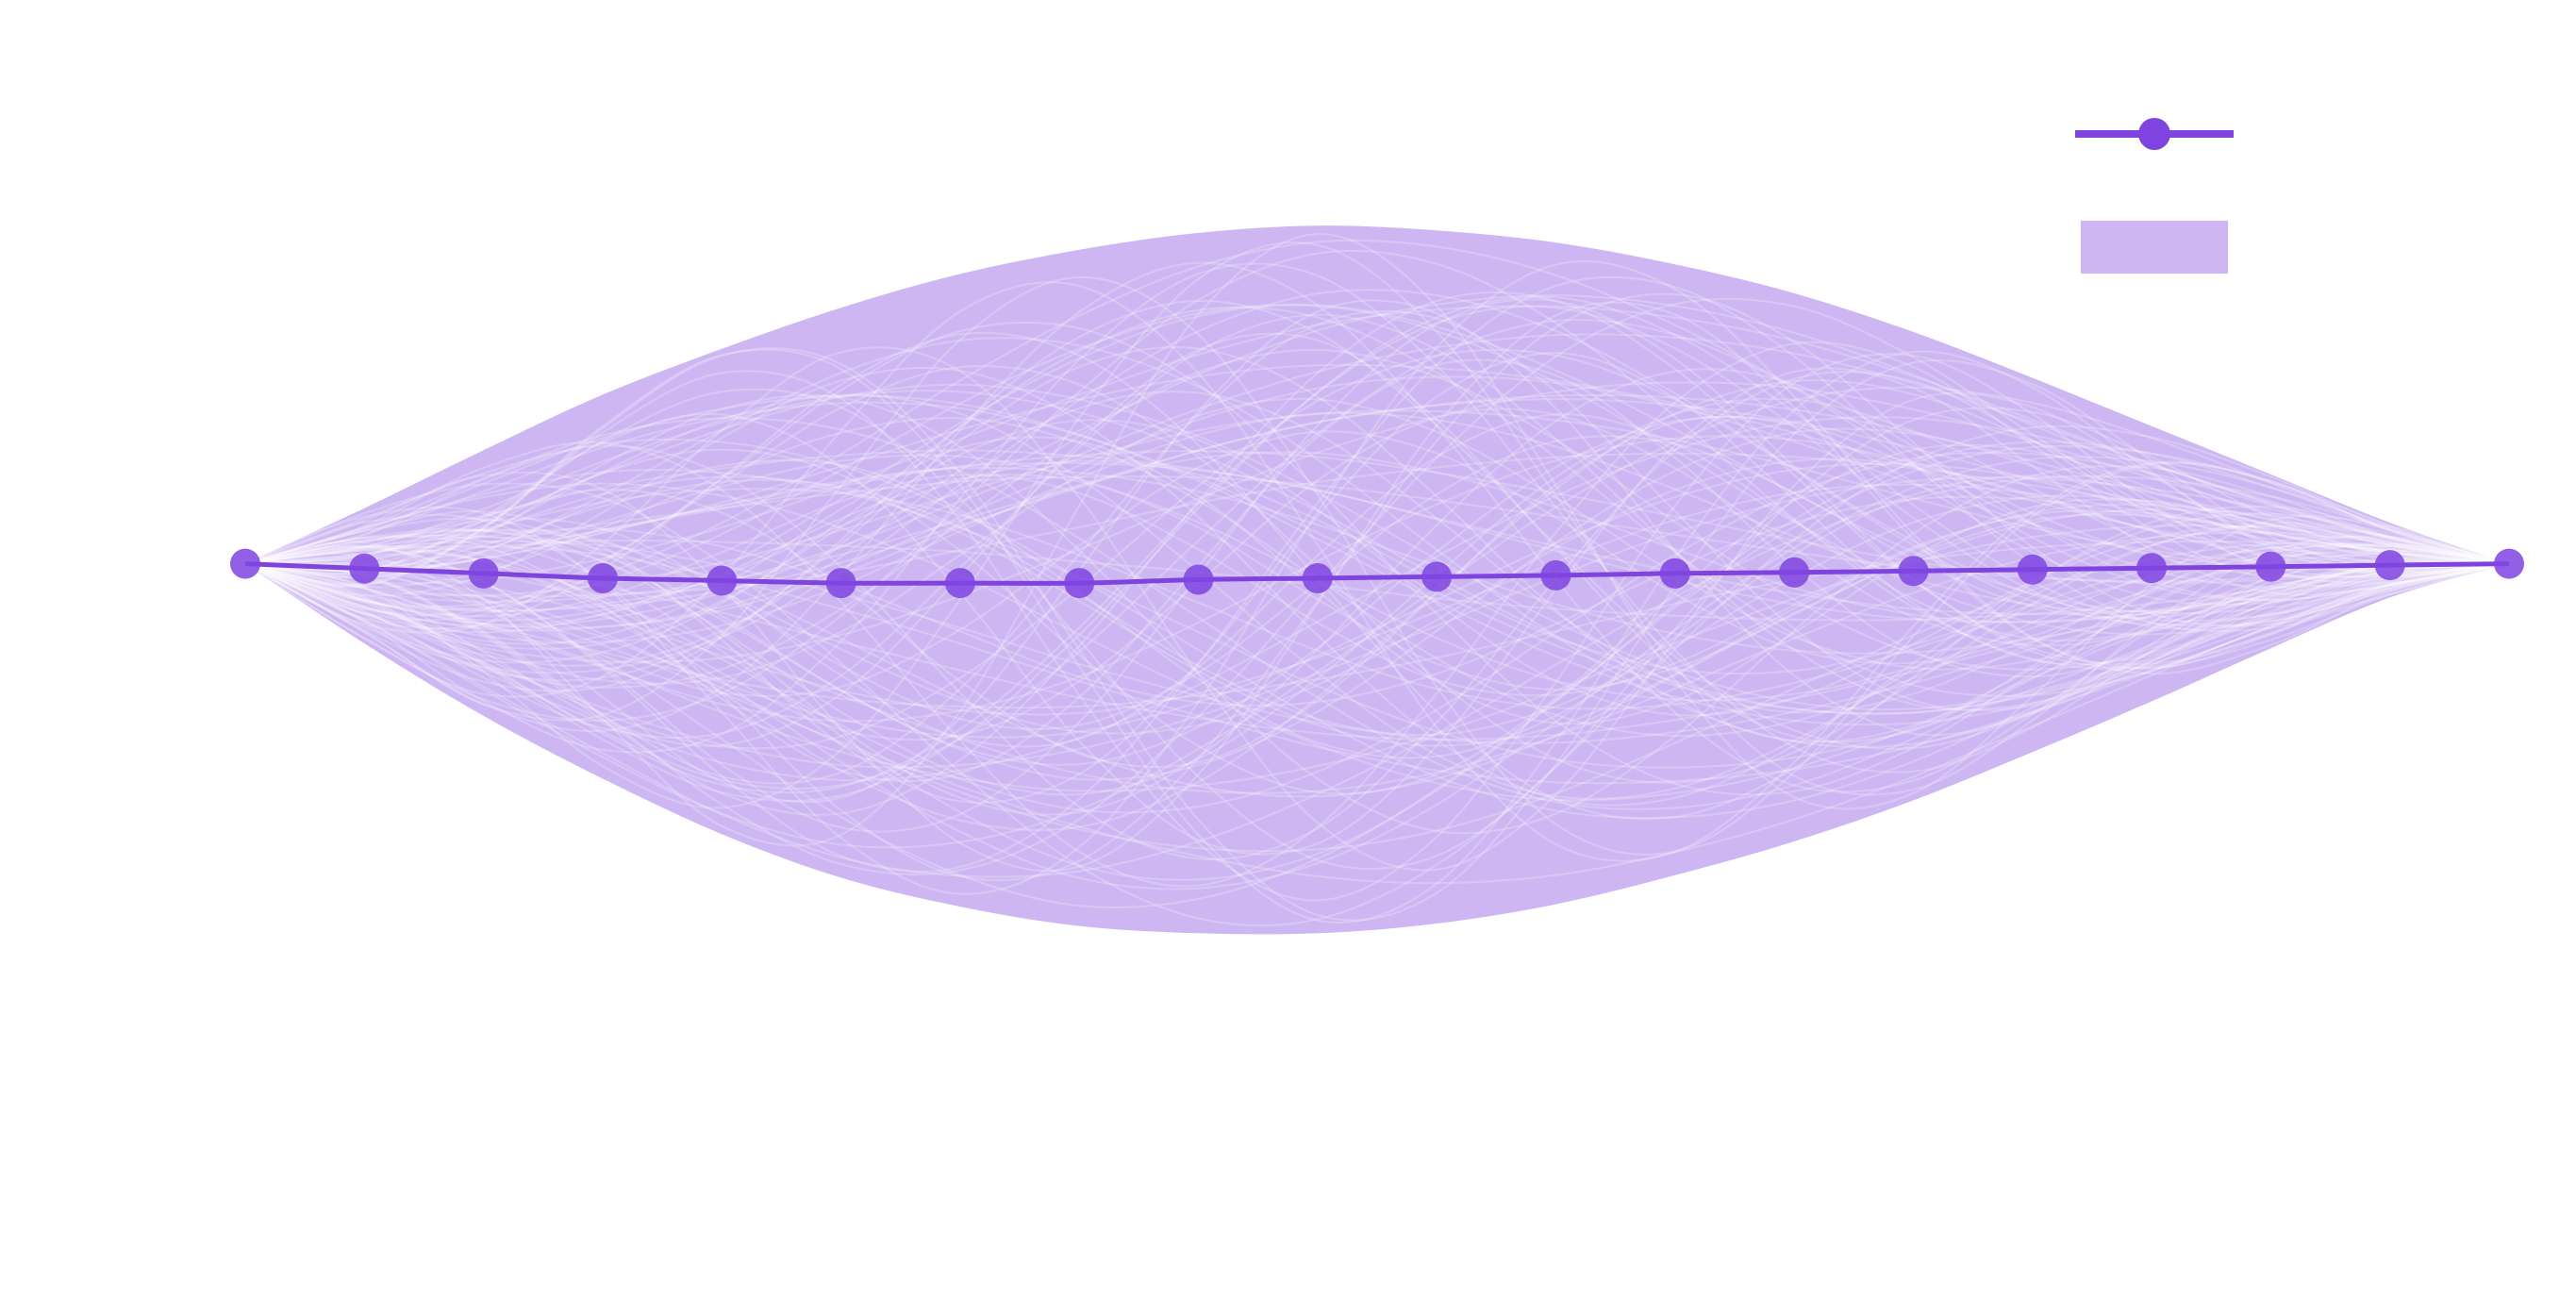  I want to click on legend, so click(2155, 196).